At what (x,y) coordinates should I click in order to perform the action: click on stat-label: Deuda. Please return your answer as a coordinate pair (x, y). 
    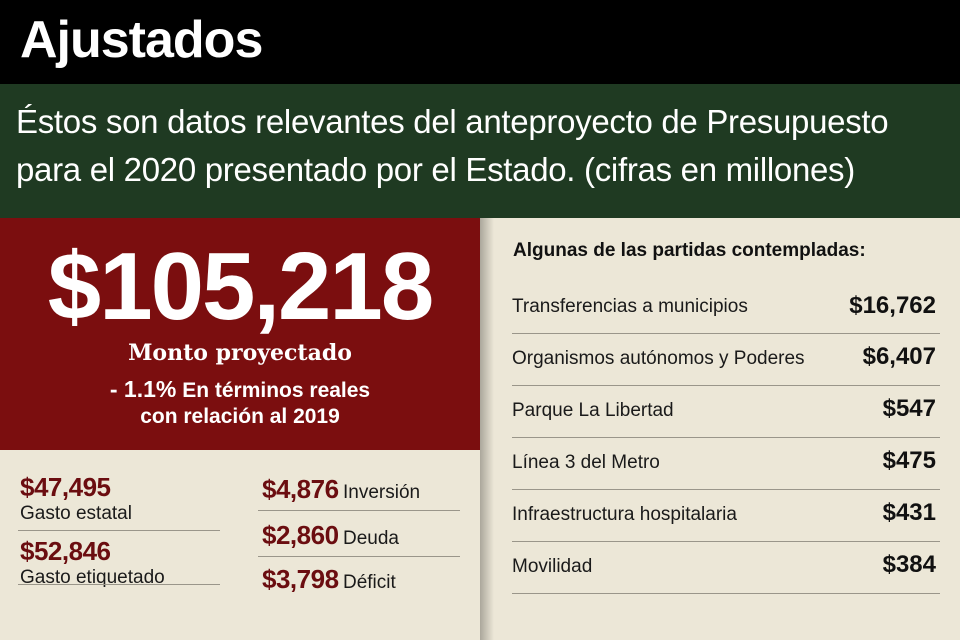
    Looking at the image, I should click on (370, 538).